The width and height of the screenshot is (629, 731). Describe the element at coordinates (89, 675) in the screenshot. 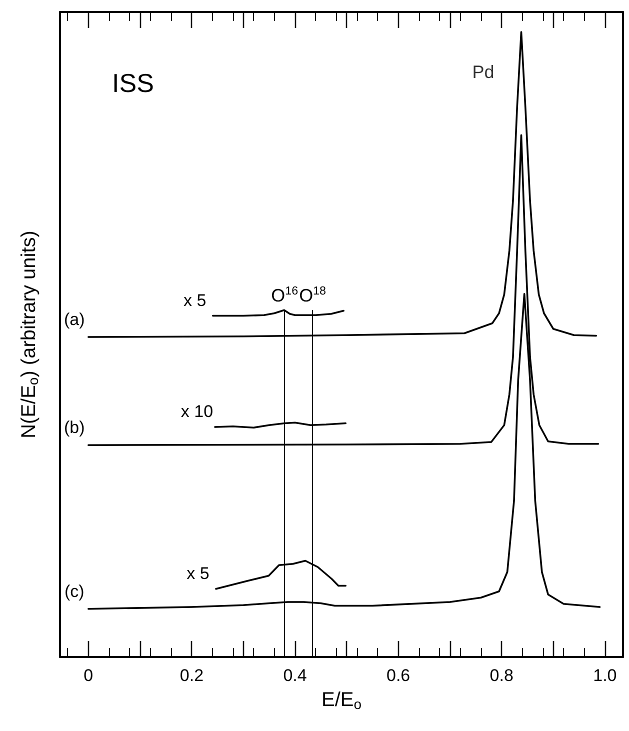

I see `x-tick-label: 0` at that location.